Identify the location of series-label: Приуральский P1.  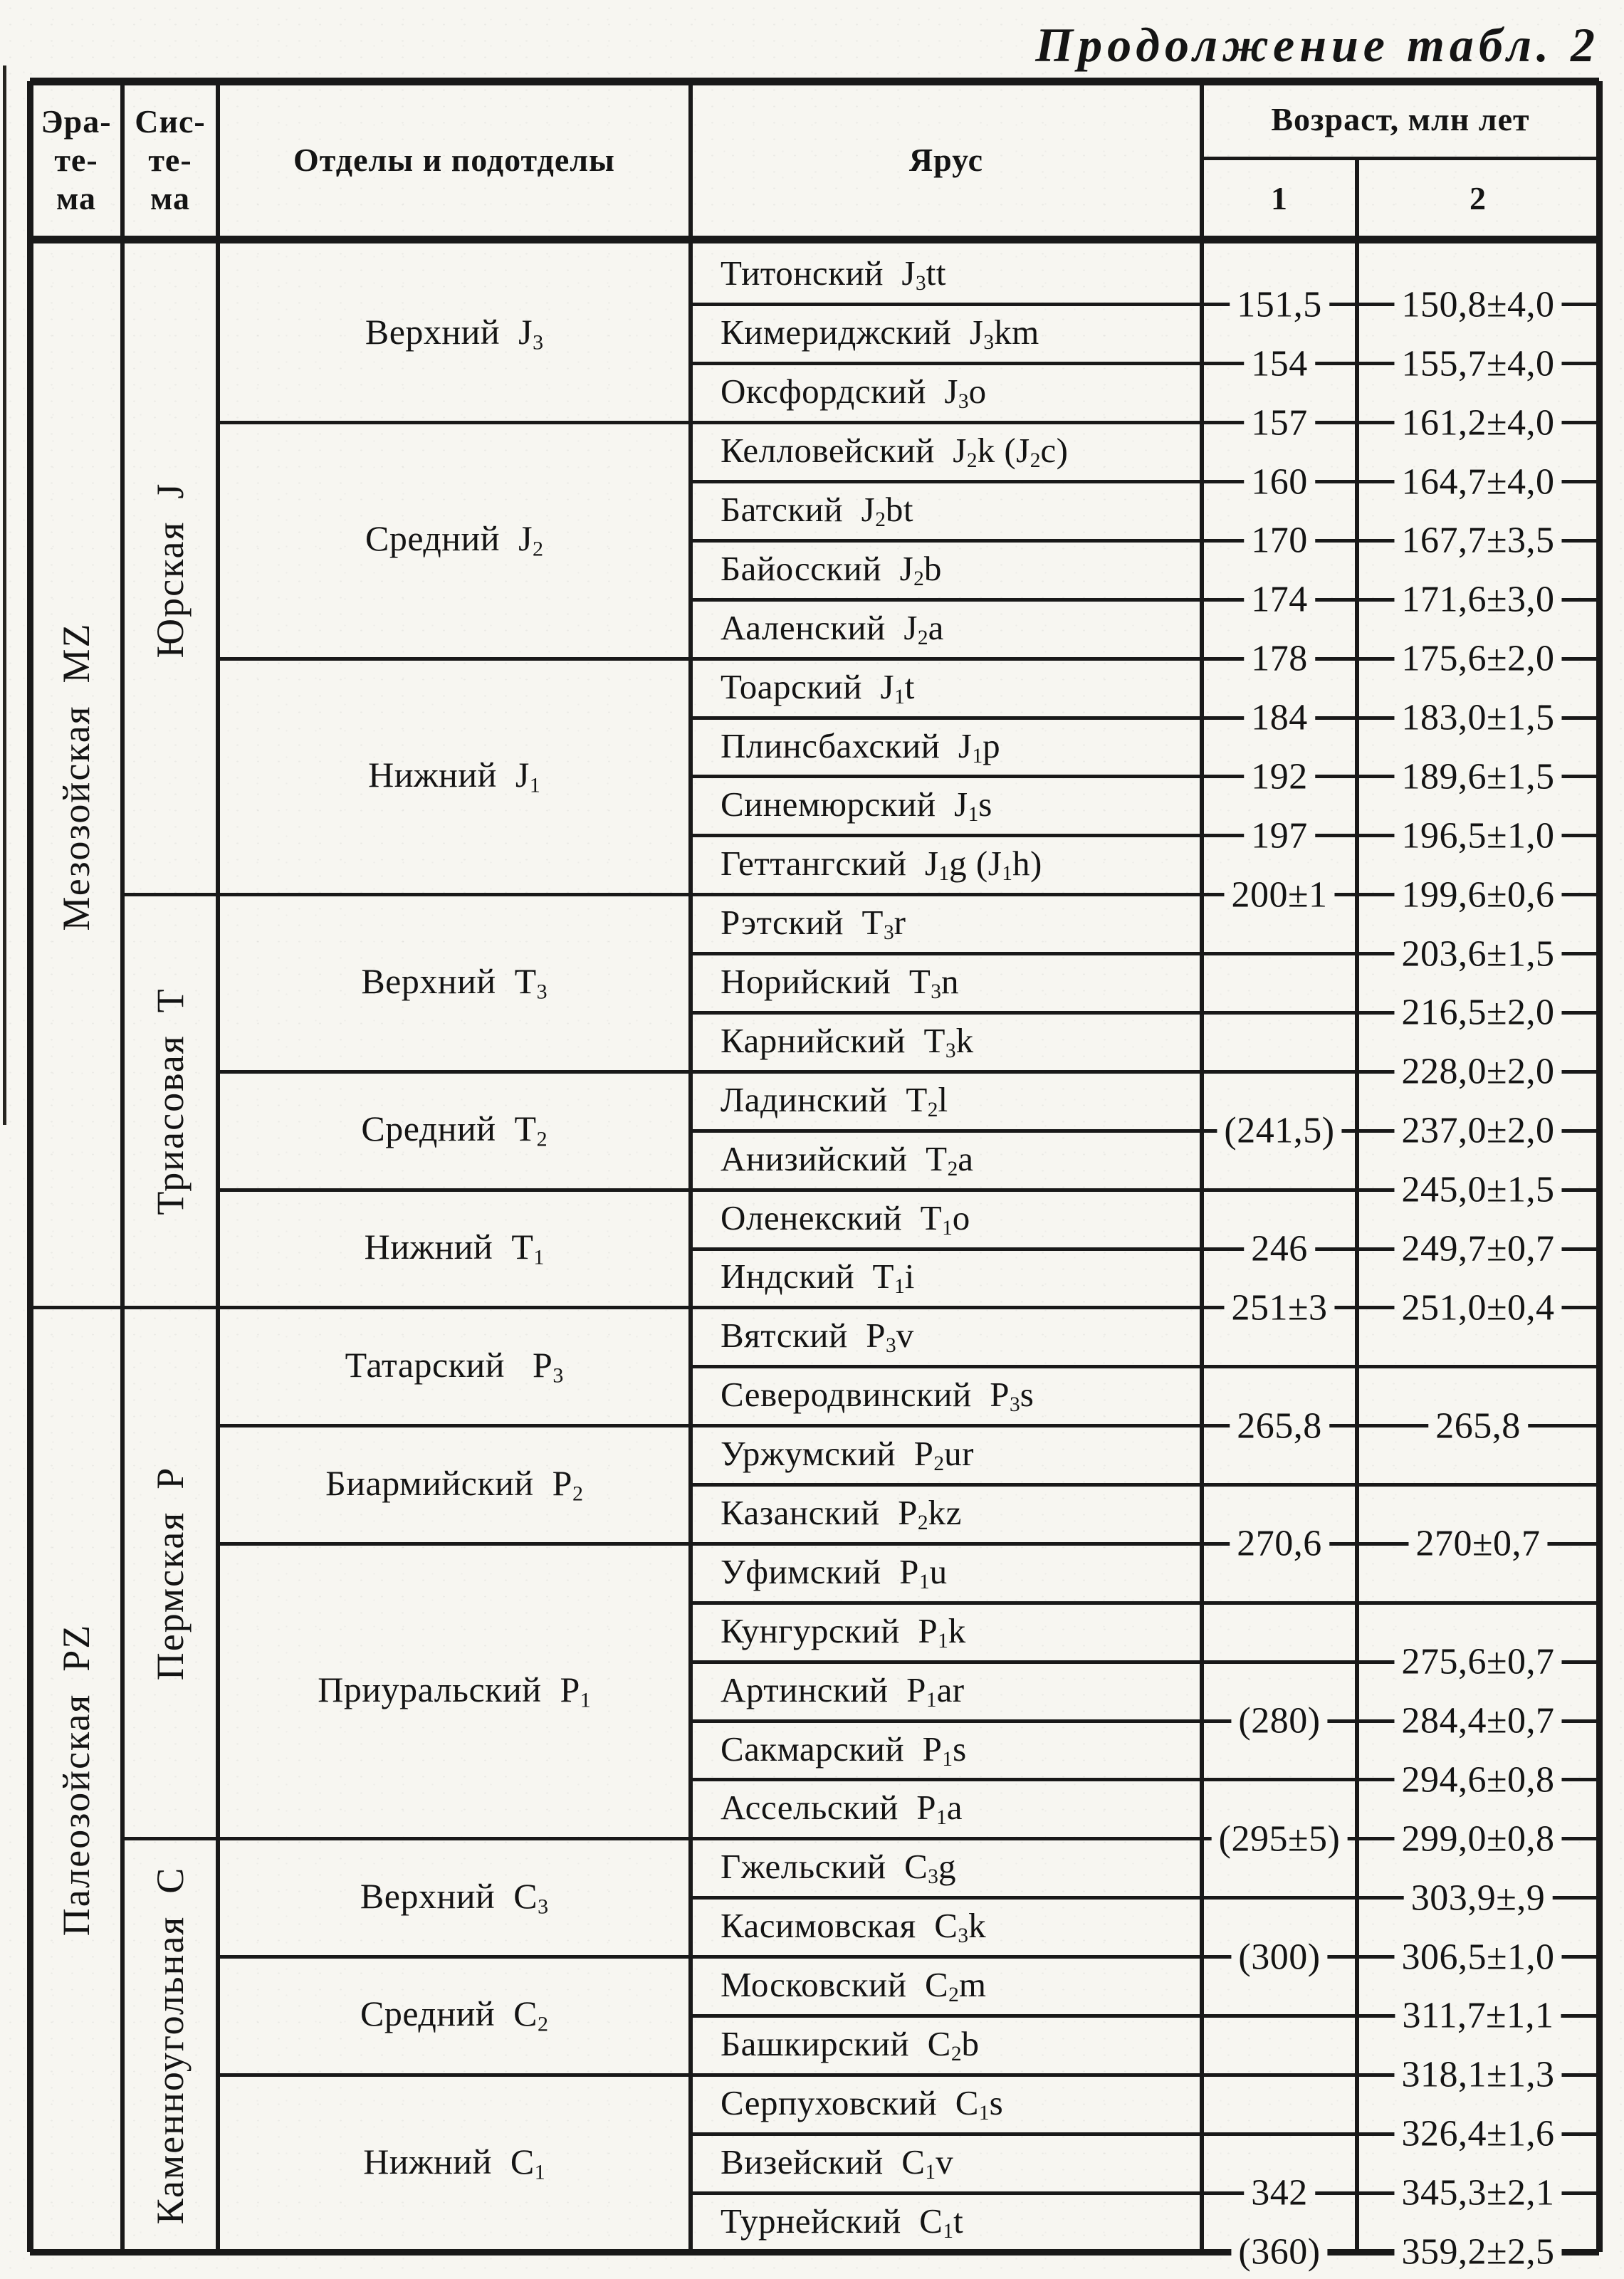
(454, 1691).